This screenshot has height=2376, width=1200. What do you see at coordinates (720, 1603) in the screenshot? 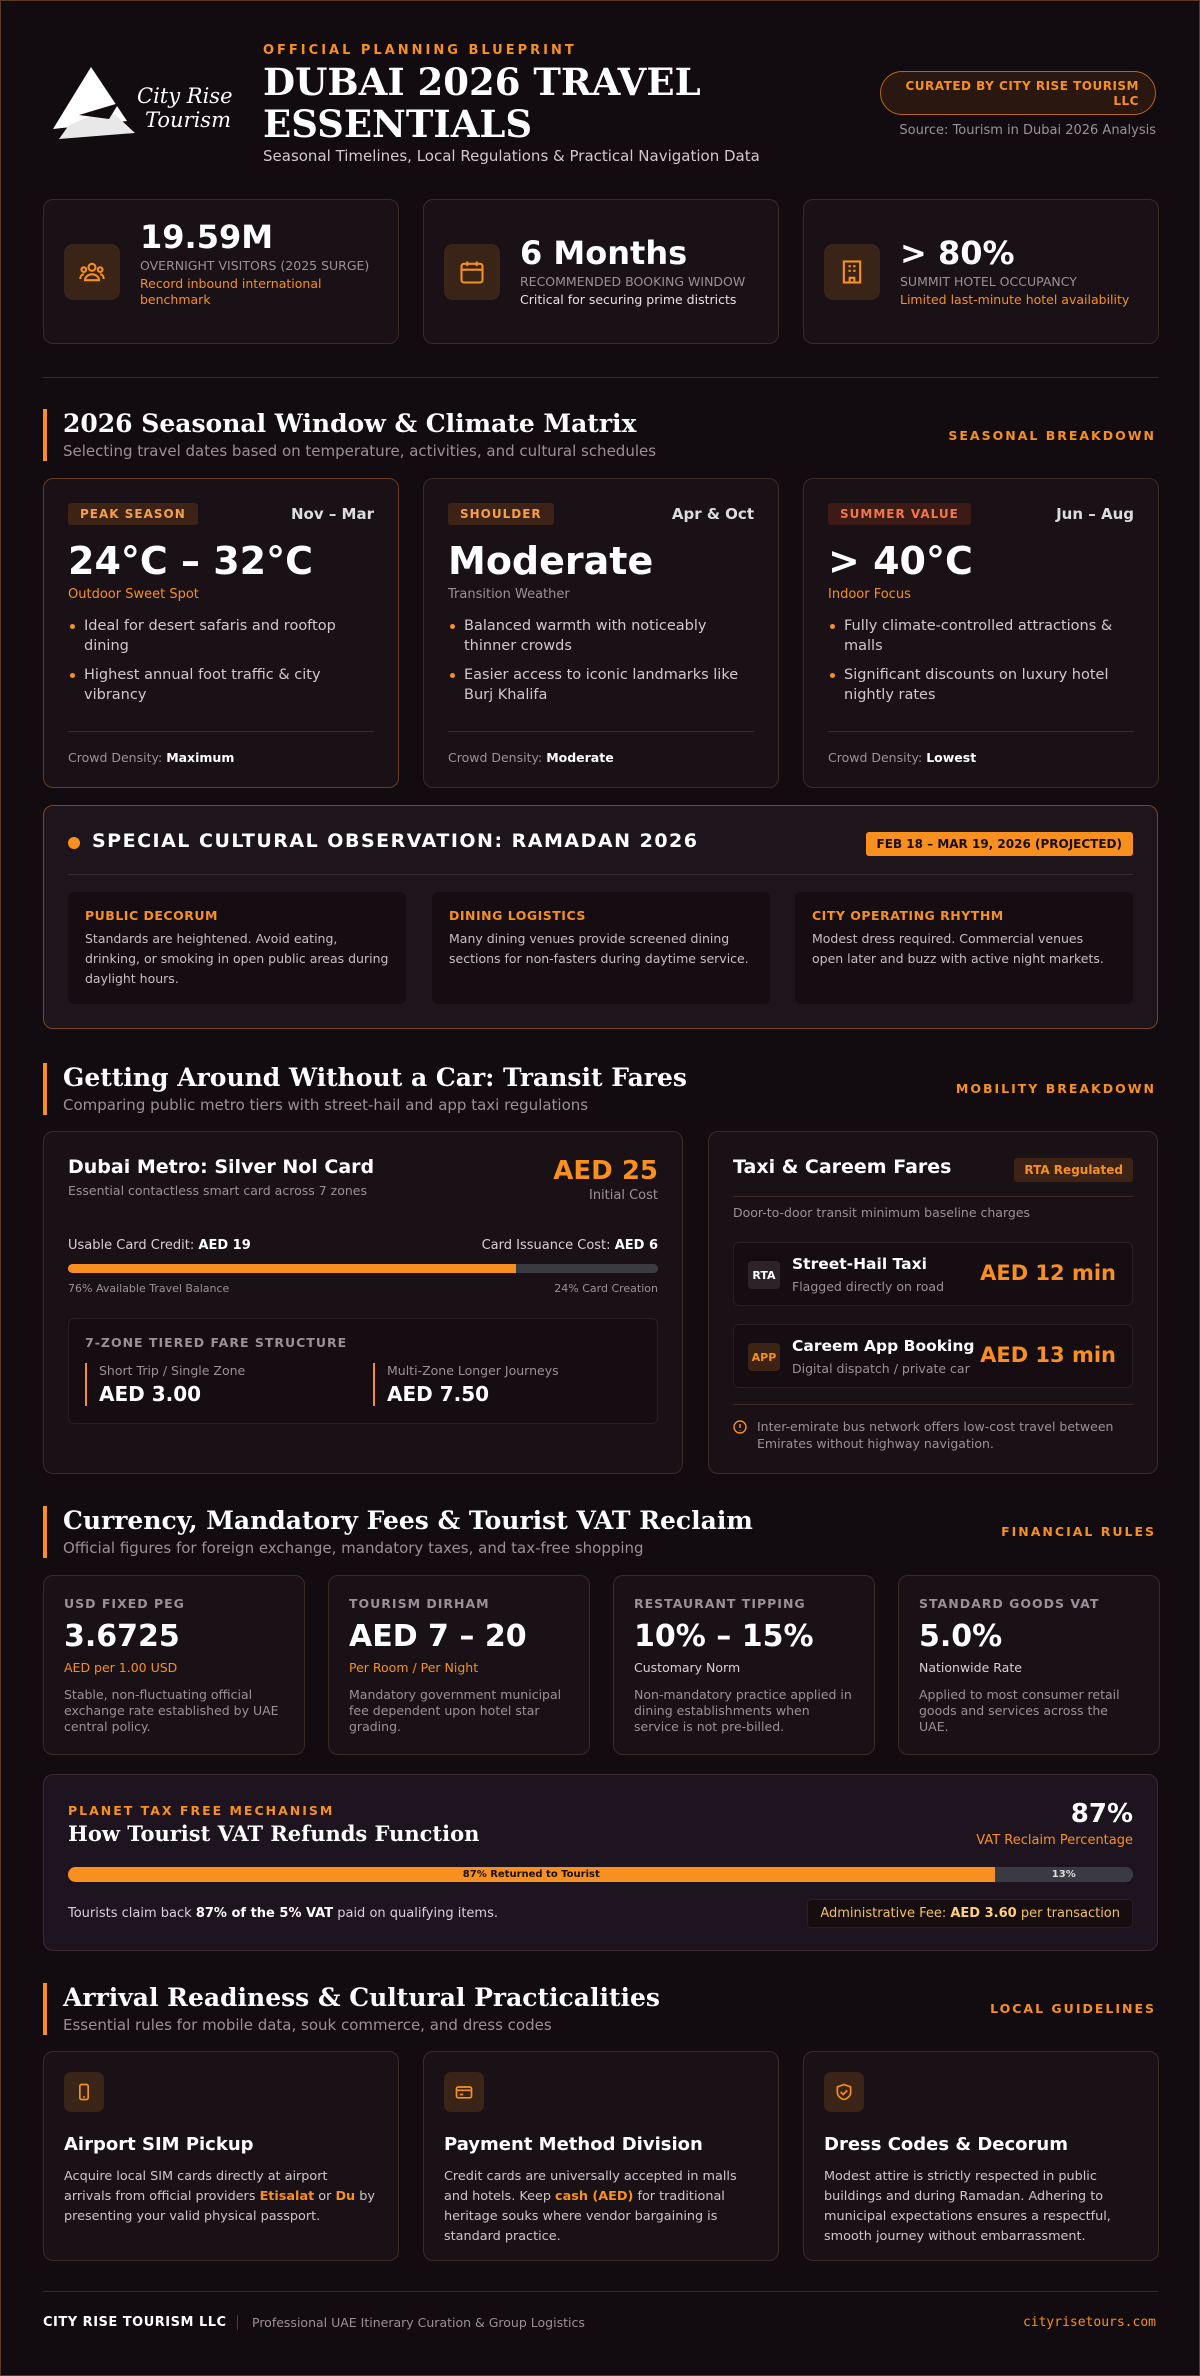
I see `fin-label: RESTAURANT TIPPING` at bounding box center [720, 1603].